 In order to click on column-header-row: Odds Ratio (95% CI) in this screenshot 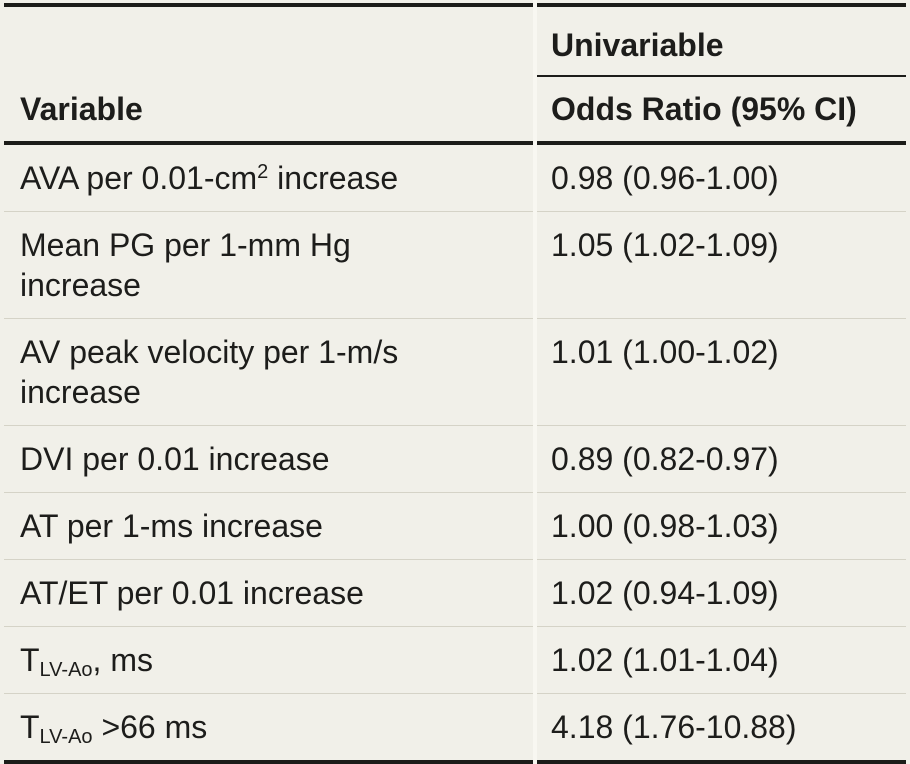, I will do `click(455, 111)`.